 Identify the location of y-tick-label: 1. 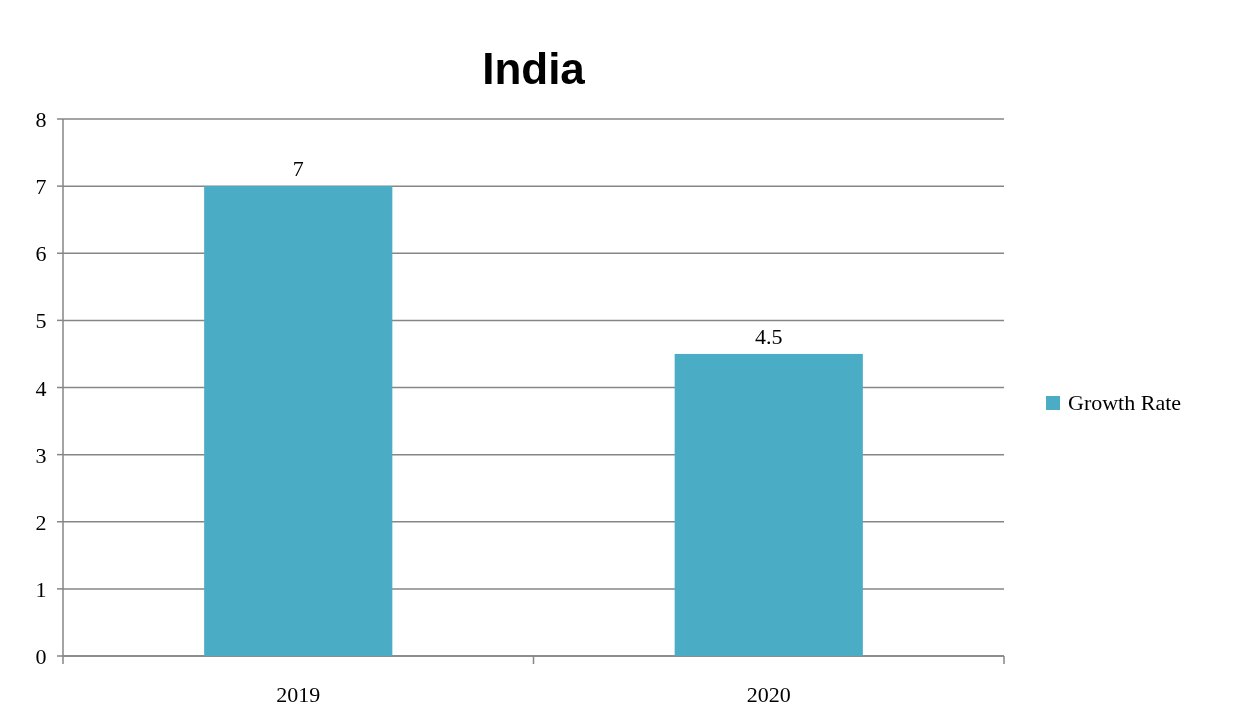
(41, 589).